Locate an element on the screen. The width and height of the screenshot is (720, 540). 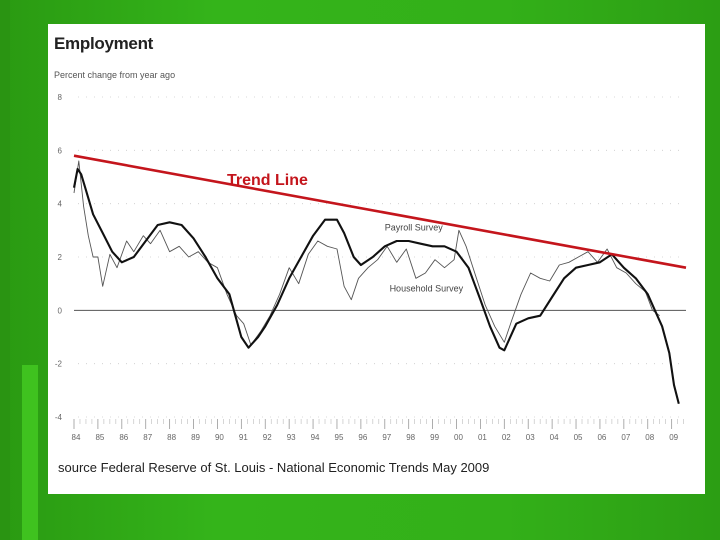
x-tick-label: 97 is located at coordinates (386, 437).